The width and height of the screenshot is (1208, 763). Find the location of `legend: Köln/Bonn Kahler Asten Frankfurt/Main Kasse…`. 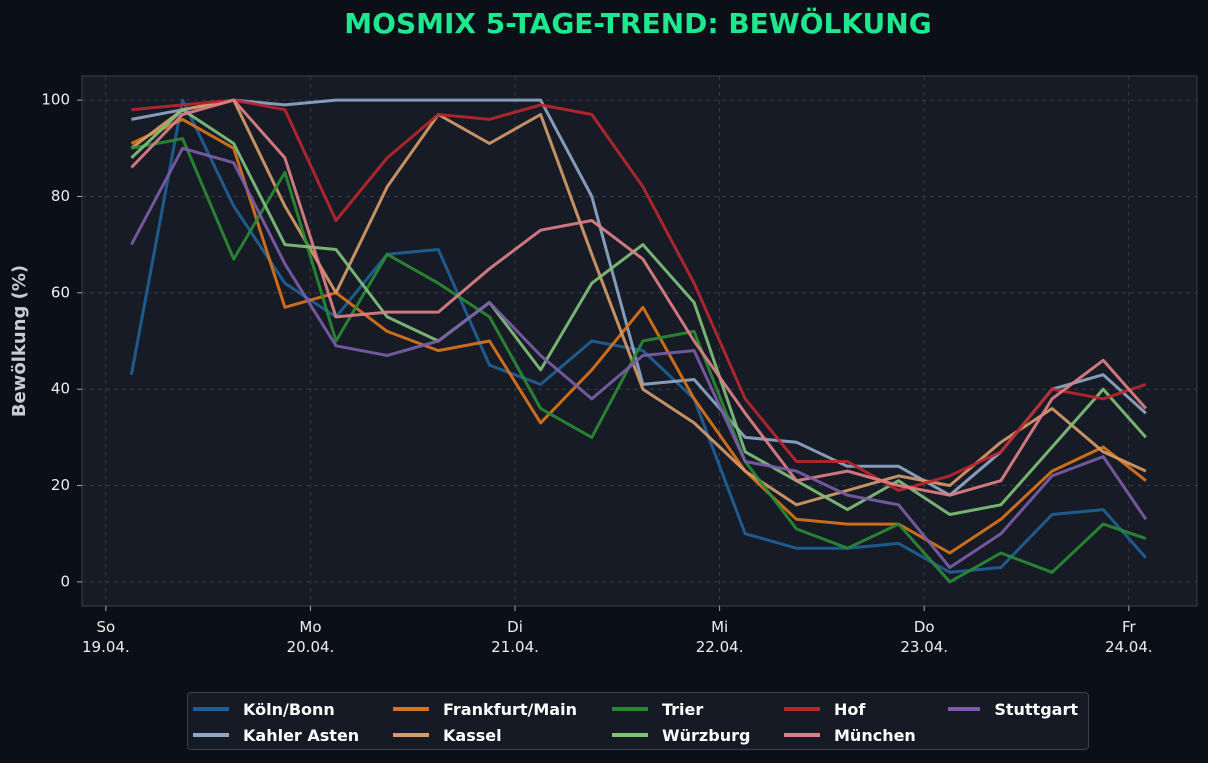

legend: Köln/Bonn Kahler Asten Frankfurt/Main Kasse… is located at coordinates (638, 721).